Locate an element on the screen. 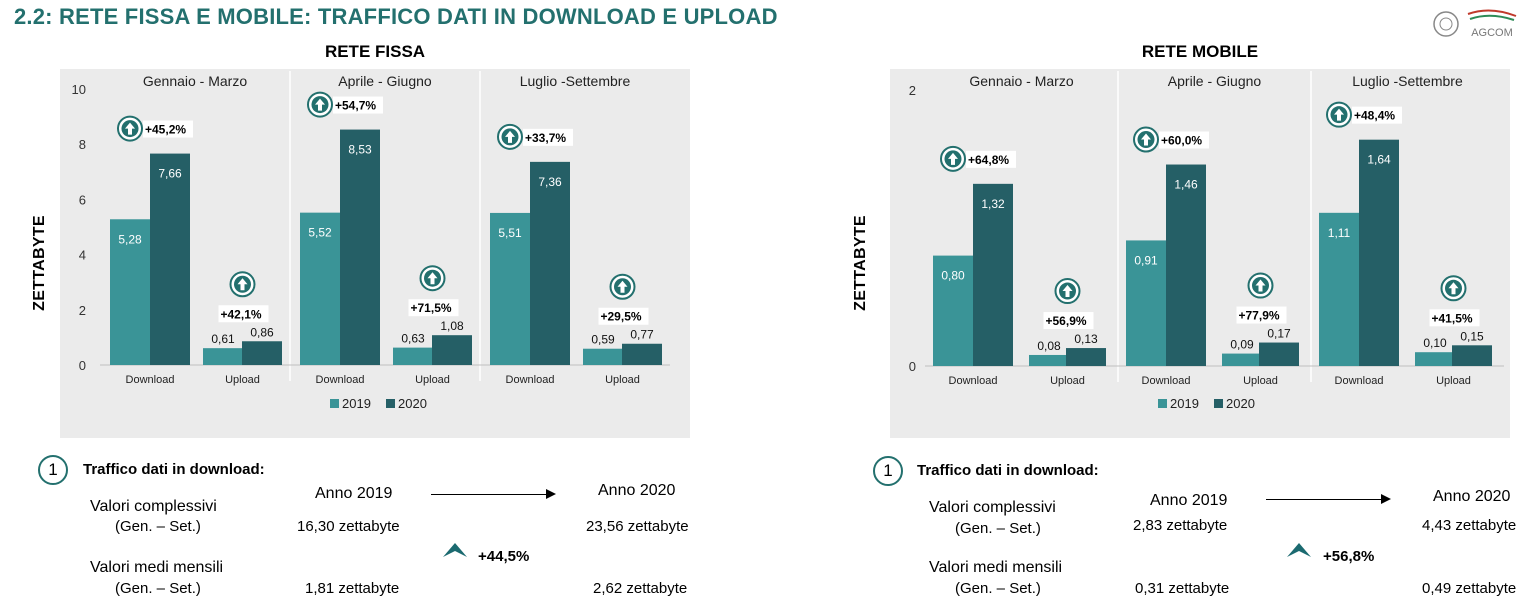 The image size is (1531, 615). agcom-logo: AGCOM is located at coordinates (1475, 24).